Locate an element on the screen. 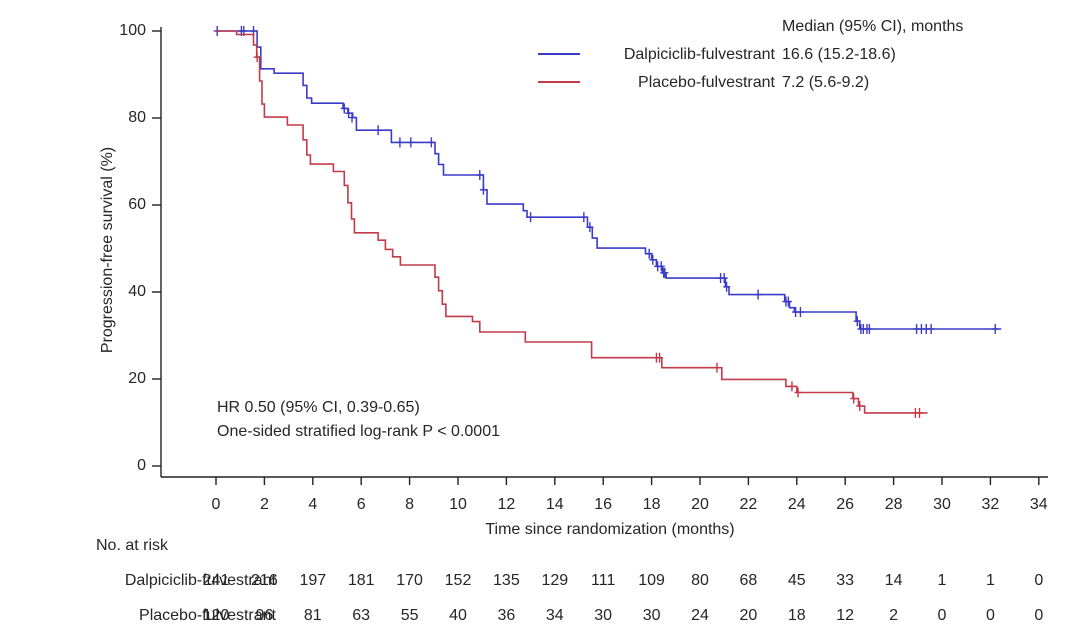 This screenshot has height=632, width=1080. x-tick-label: 12 is located at coordinates (506, 504).